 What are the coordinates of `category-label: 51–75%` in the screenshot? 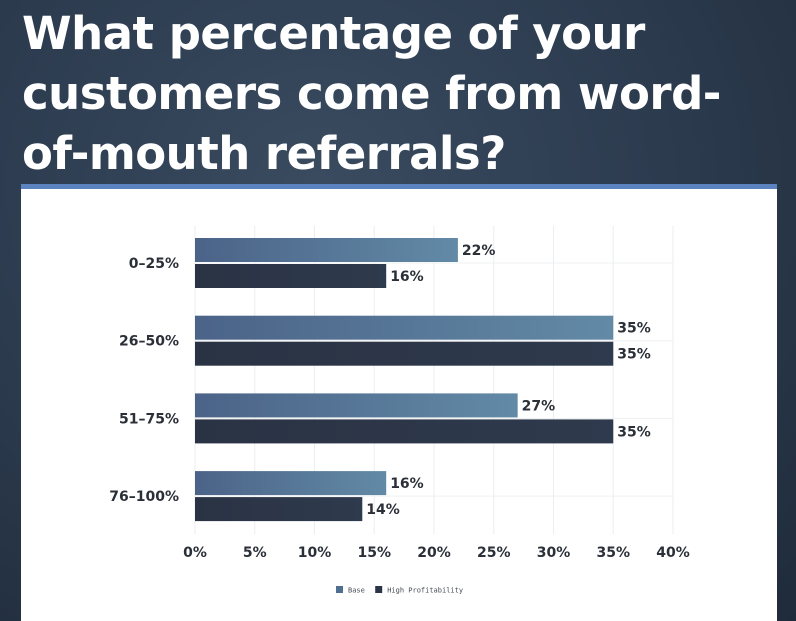 It's located at (149, 419).